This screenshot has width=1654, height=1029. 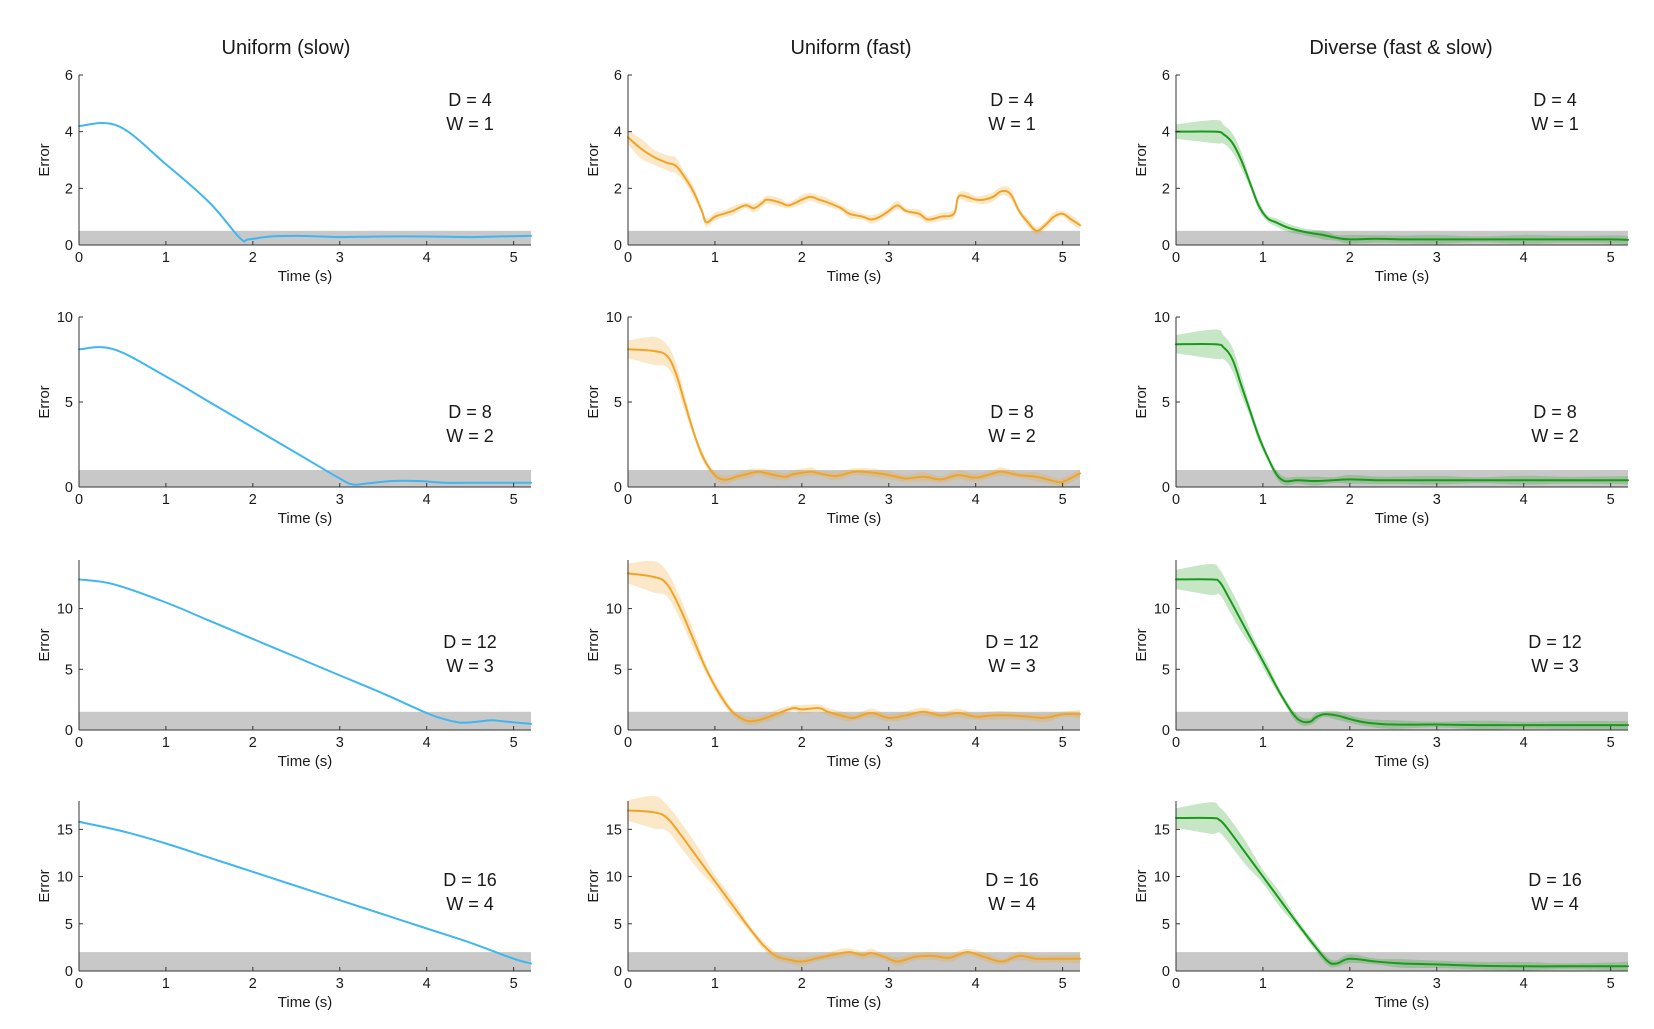 What do you see at coordinates (1555, 880) in the screenshot?
I see `annotation-d: D = 16` at bounding box center [1555, 880].